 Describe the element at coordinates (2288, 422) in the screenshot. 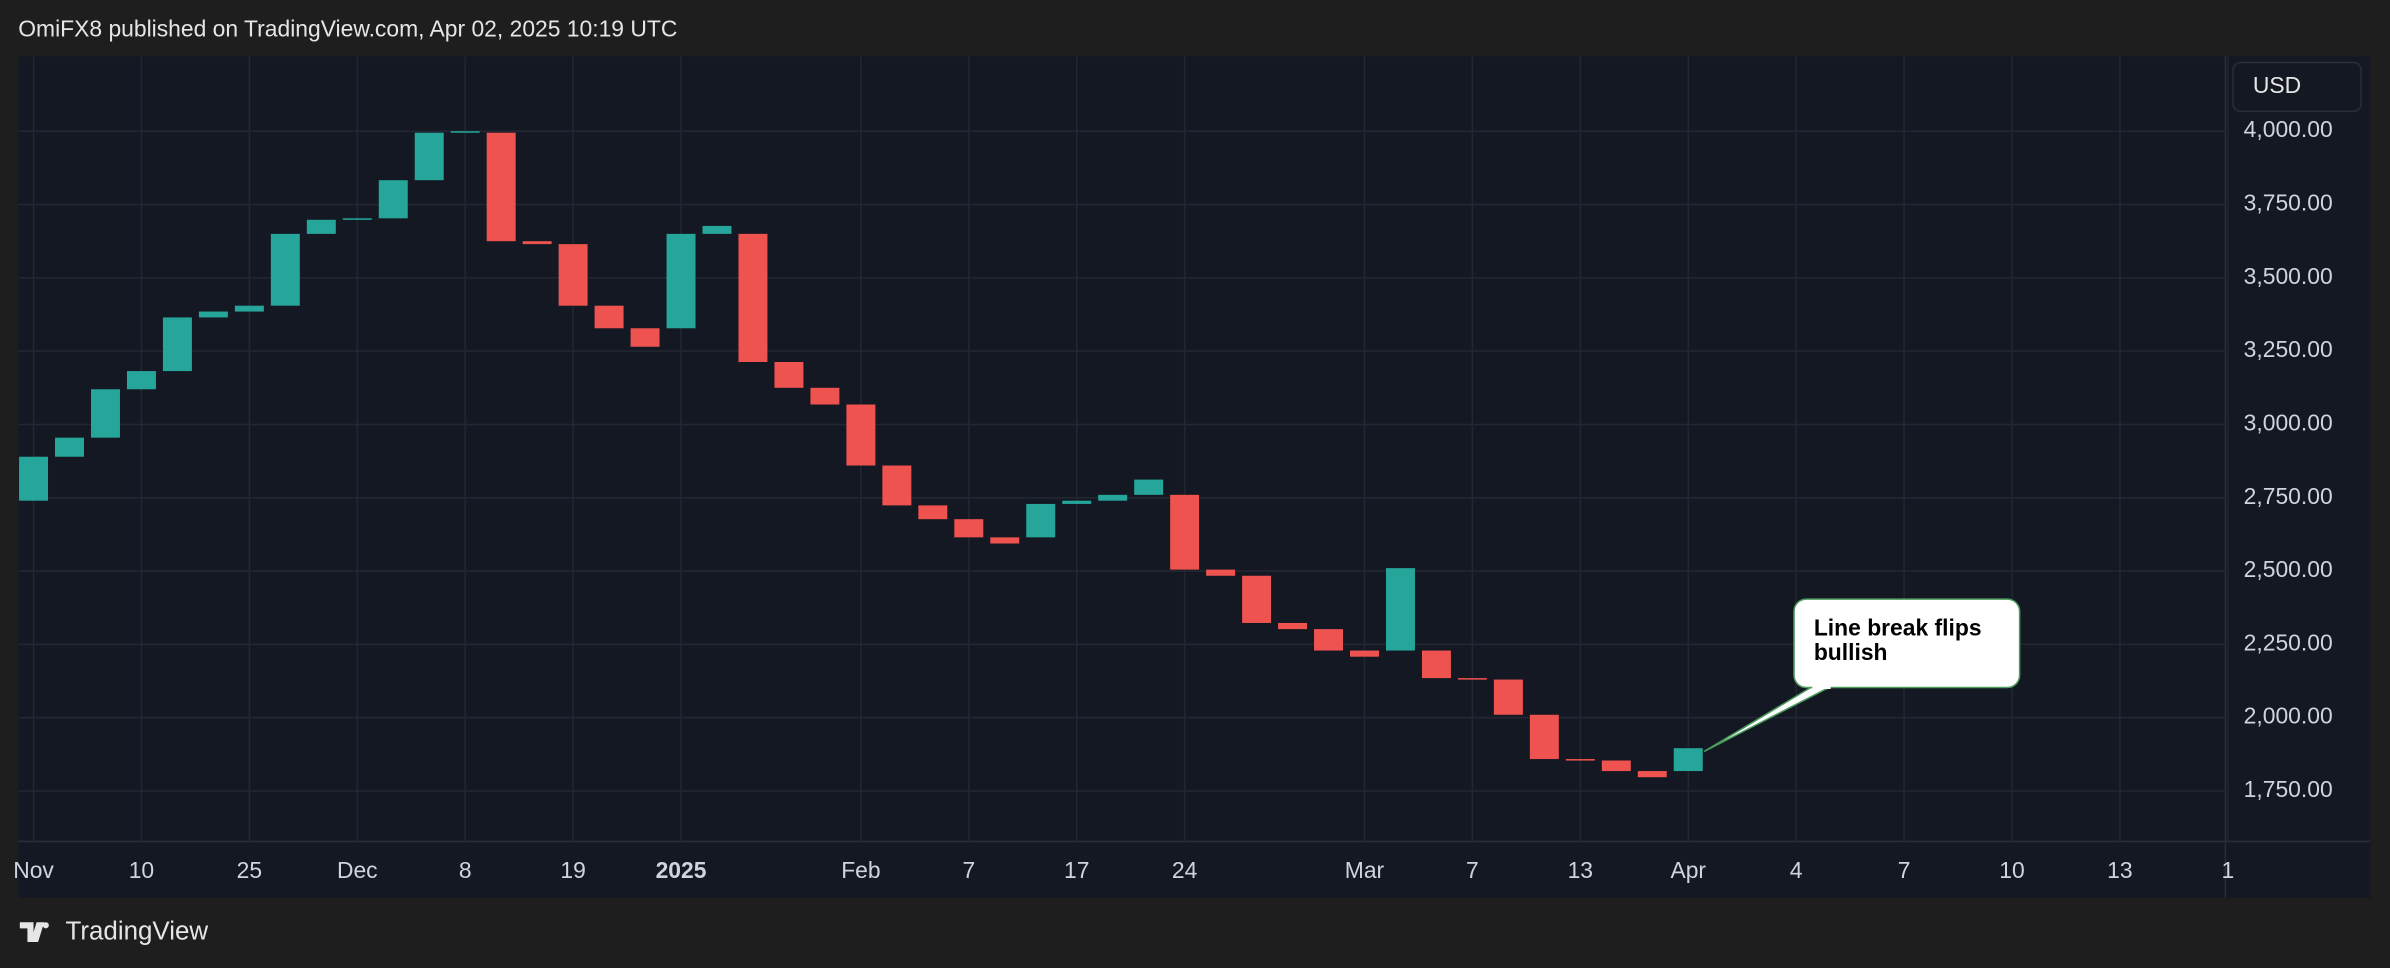

I see `y-tick-label: 3,000.00` at that location.